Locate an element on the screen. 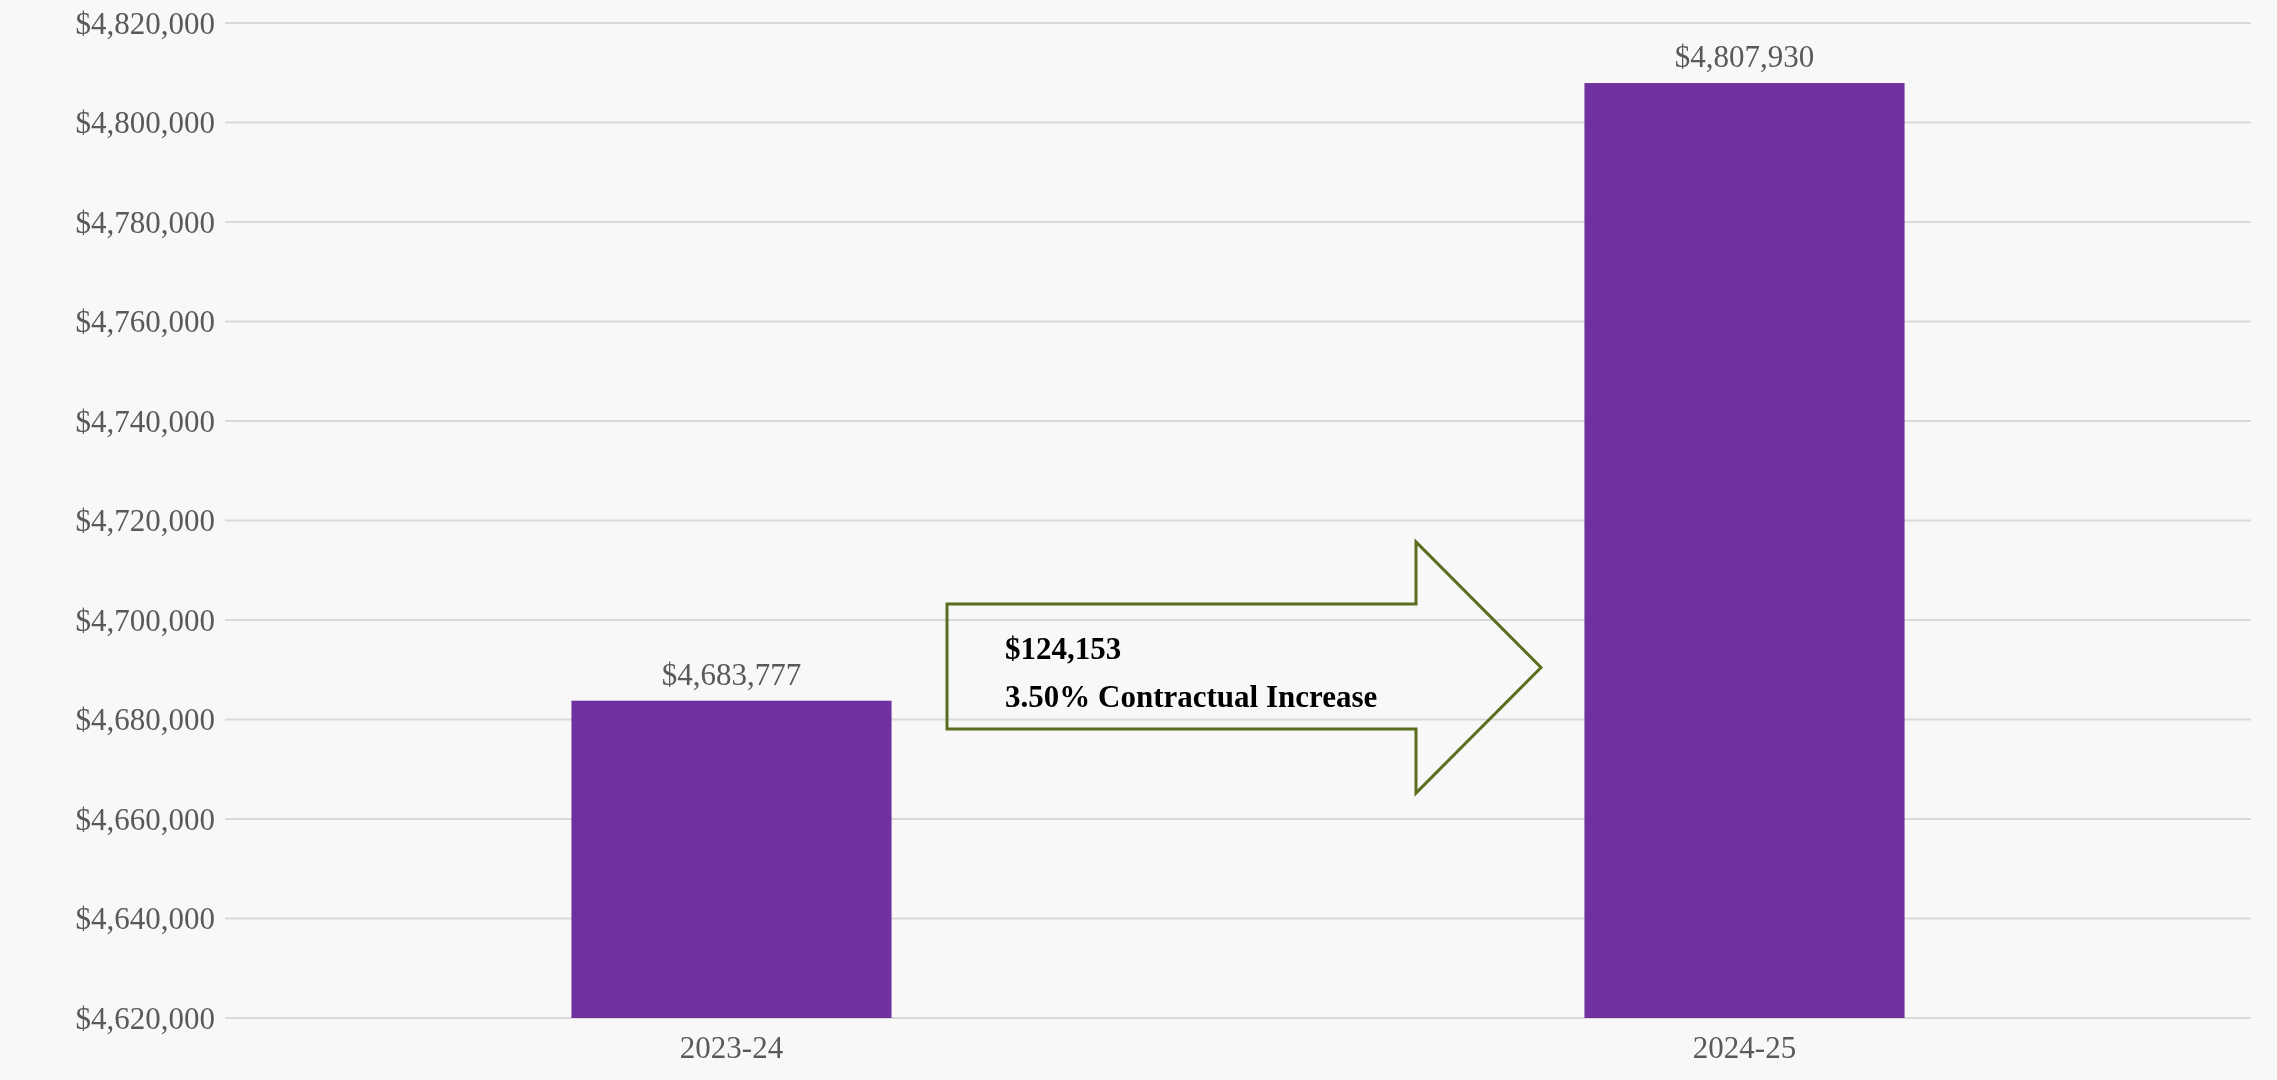  y-tick-label: $4,640,000 is located at coordinates (145, 919).